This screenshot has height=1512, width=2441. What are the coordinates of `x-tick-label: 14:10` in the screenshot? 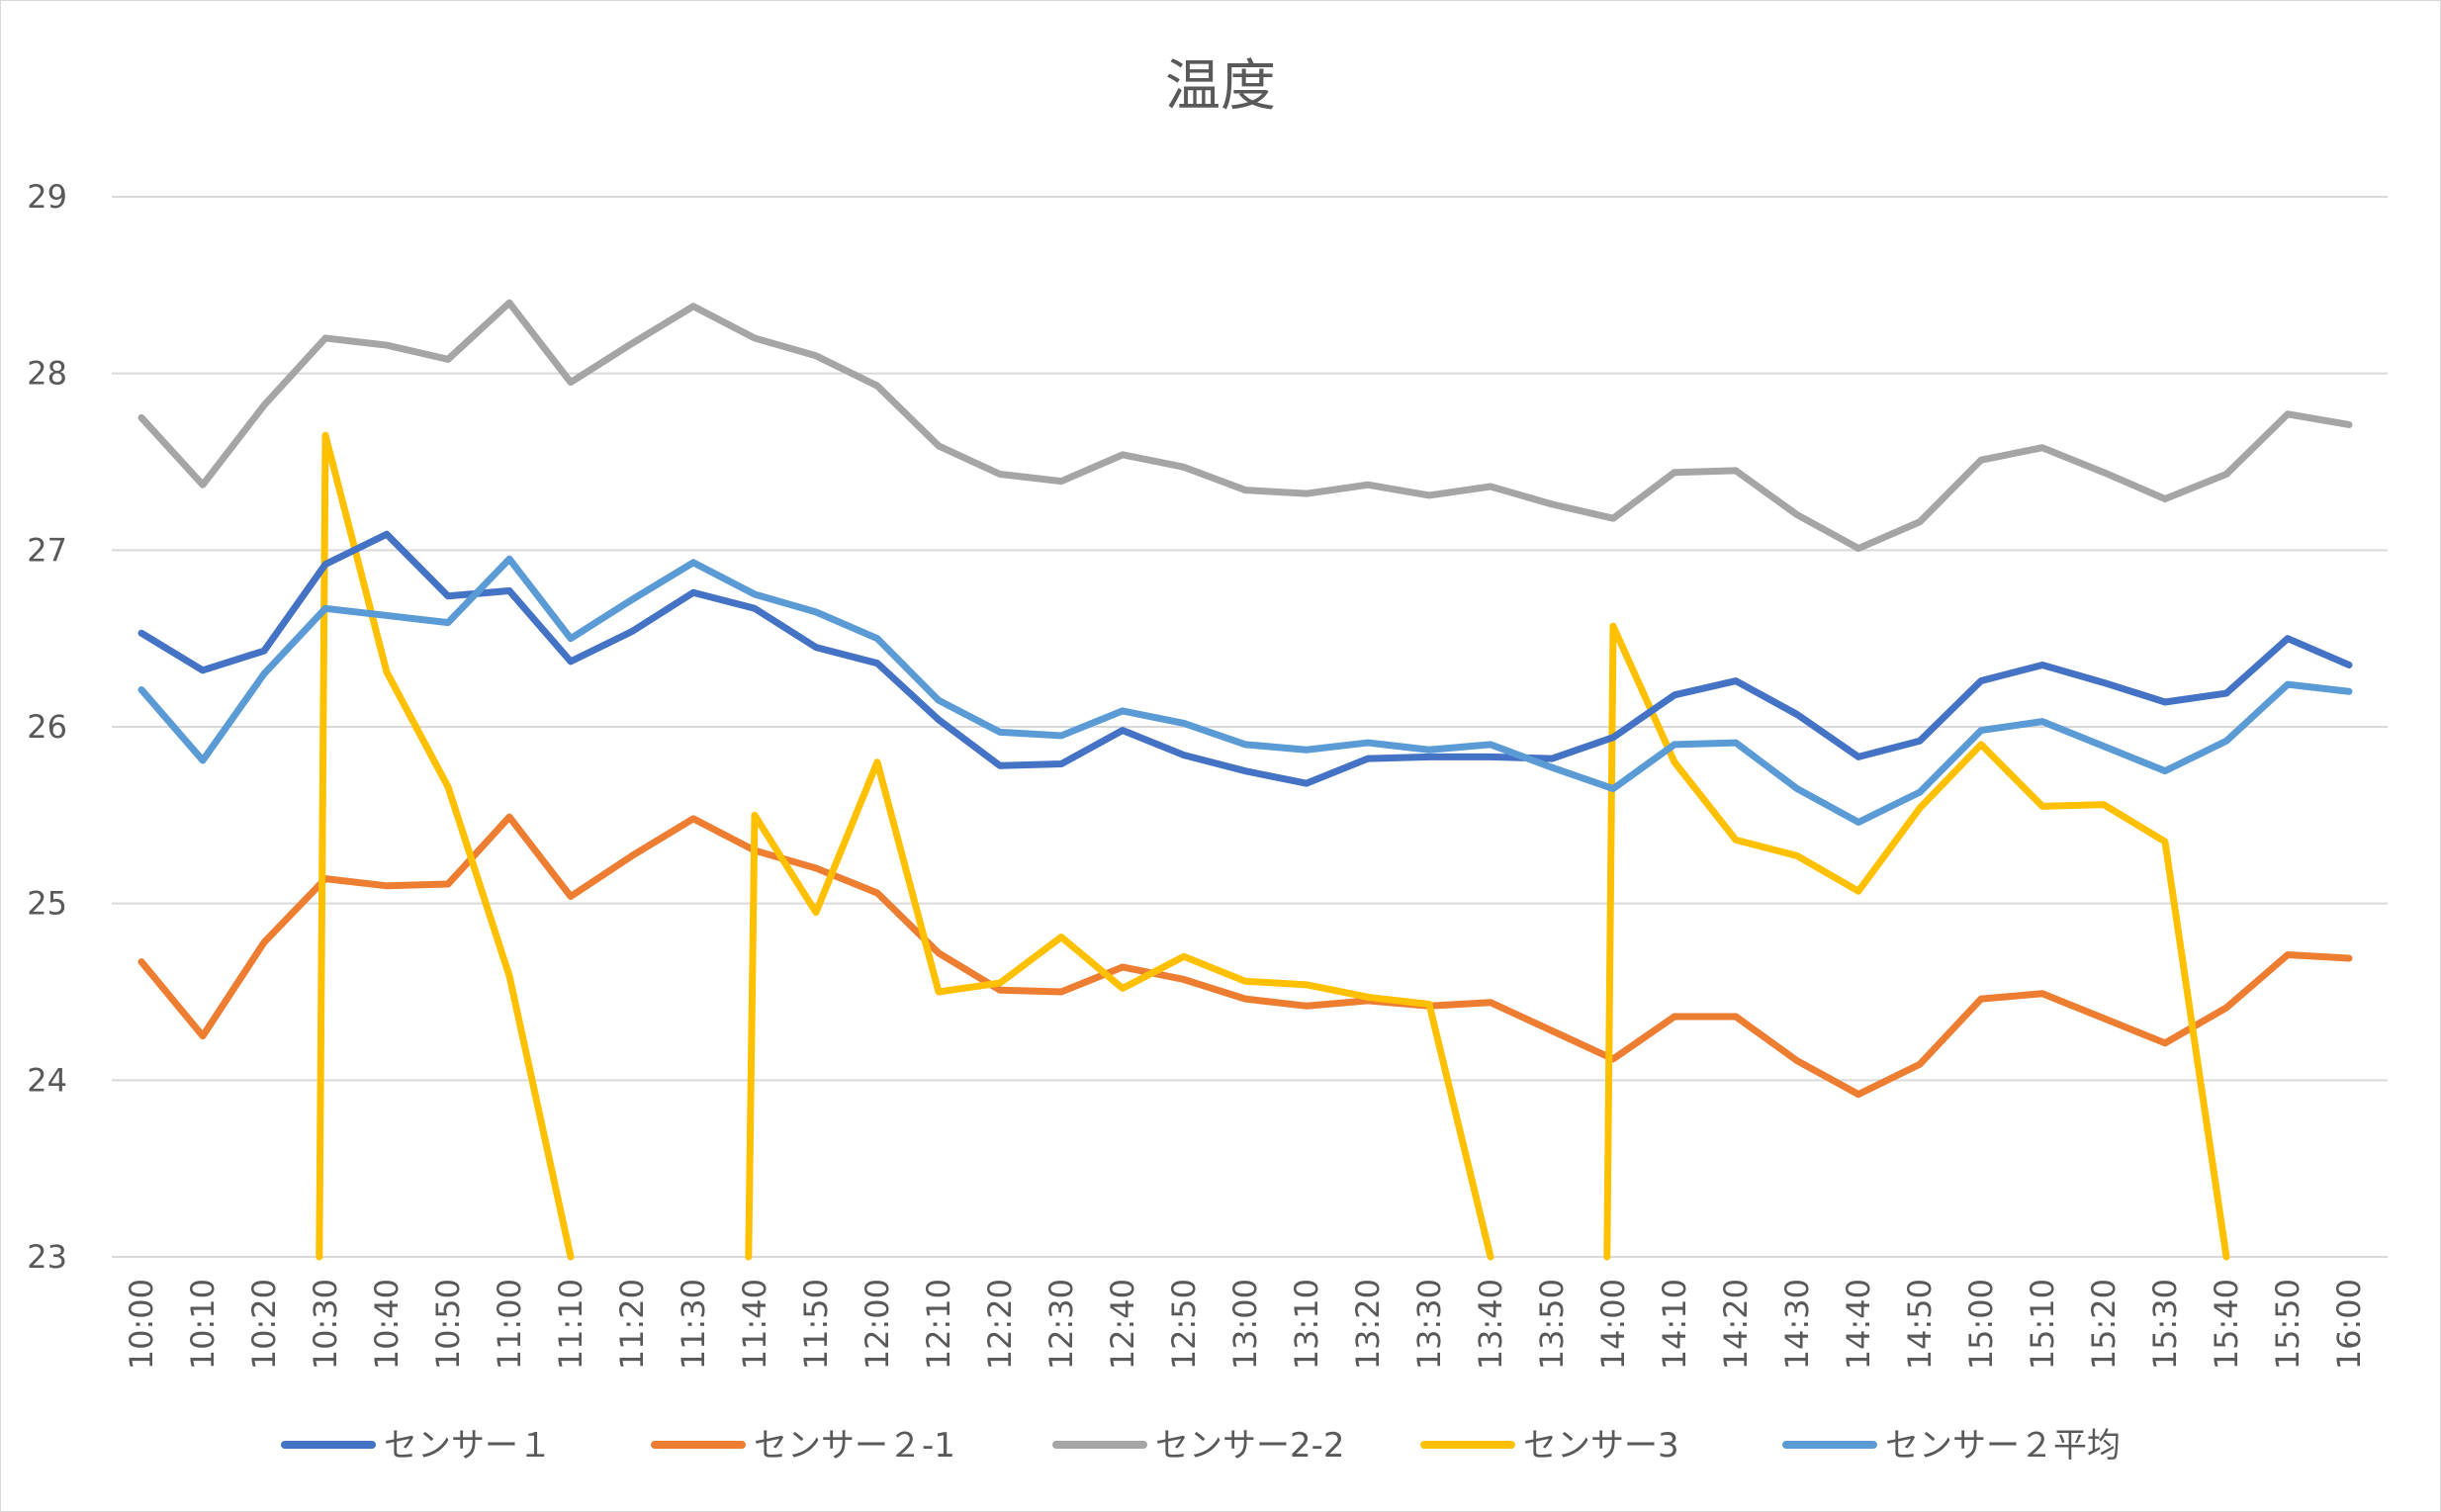 It's located at (1675, 1324).